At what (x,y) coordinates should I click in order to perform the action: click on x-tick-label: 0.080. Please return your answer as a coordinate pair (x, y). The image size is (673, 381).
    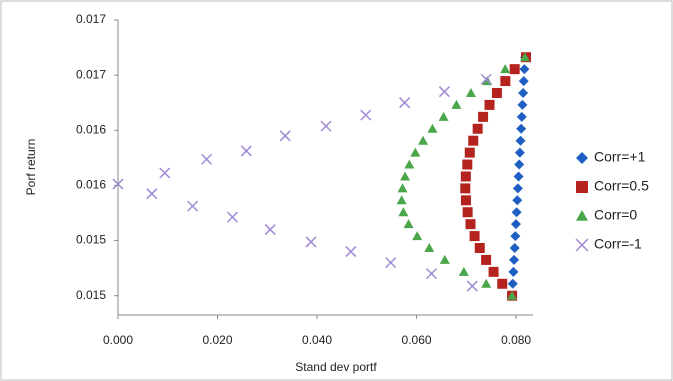
    Looking at the image, I should click on (516, 340).